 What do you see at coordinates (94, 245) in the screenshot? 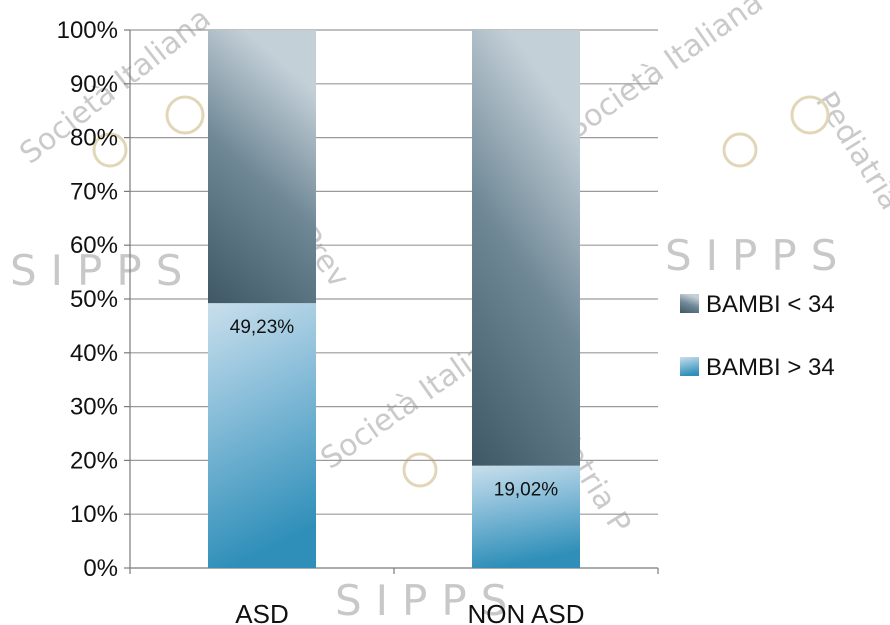
I see `y-tick-label: 60%` at bounding box center [94, 245].